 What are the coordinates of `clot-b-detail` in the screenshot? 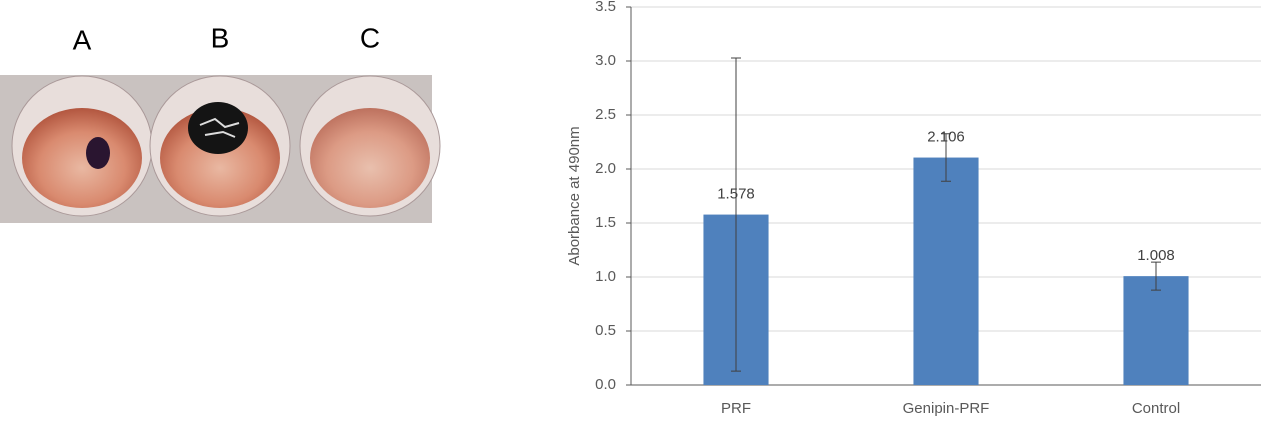 It's located at (219, 127).